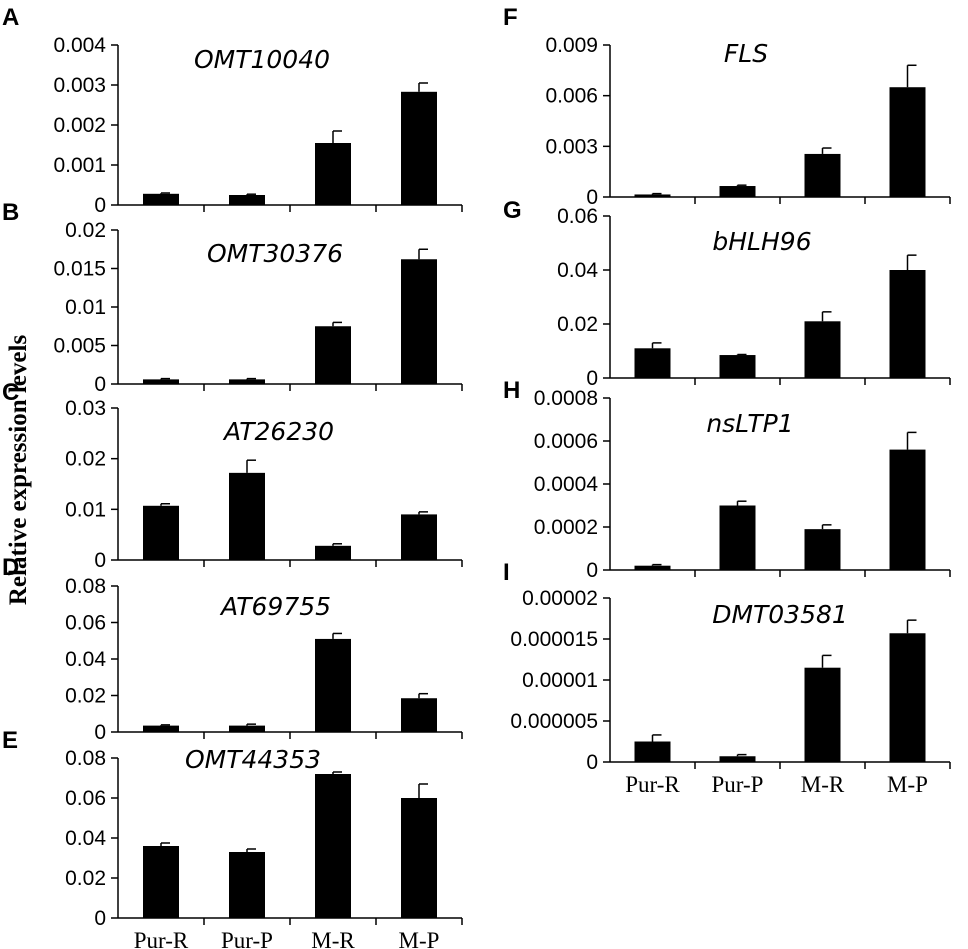 The height and width of the screenshot is (949, 968). I want to click on y-tick-label: 0.000005, so click(554, 721).